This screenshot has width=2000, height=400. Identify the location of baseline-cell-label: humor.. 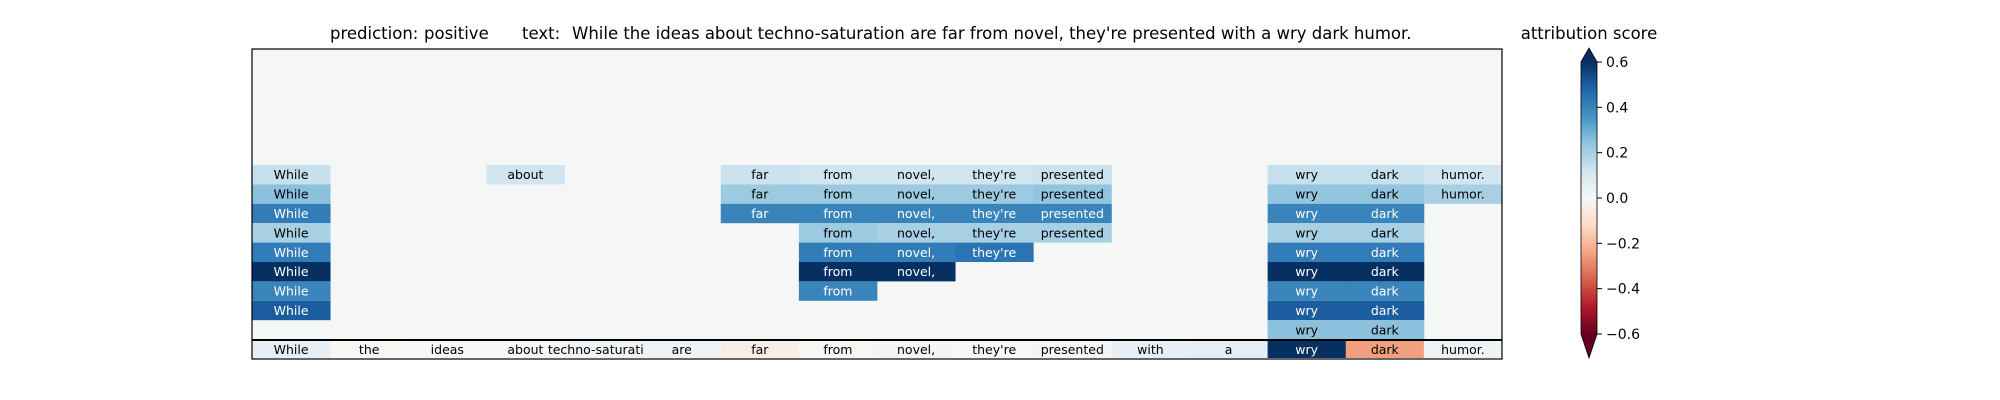
(1463, 349).